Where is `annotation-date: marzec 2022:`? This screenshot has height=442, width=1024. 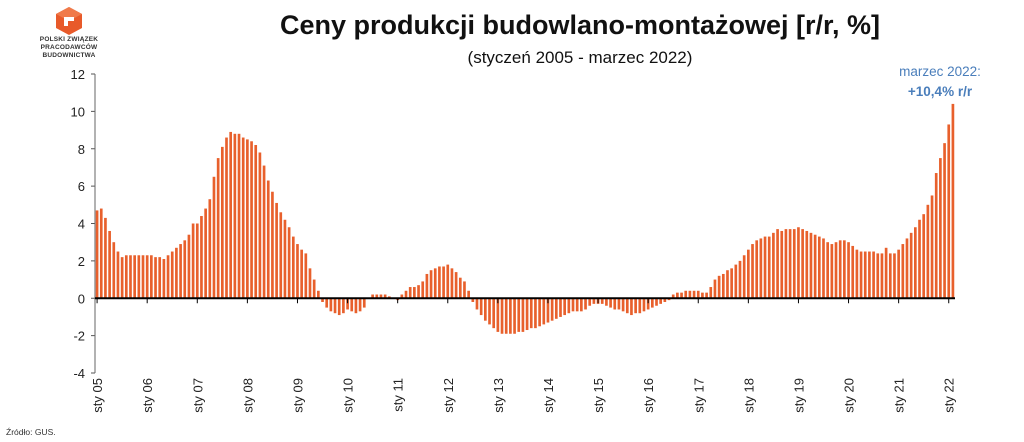 annotation-date: marzec 2022: is located at coordinates (940, 71).